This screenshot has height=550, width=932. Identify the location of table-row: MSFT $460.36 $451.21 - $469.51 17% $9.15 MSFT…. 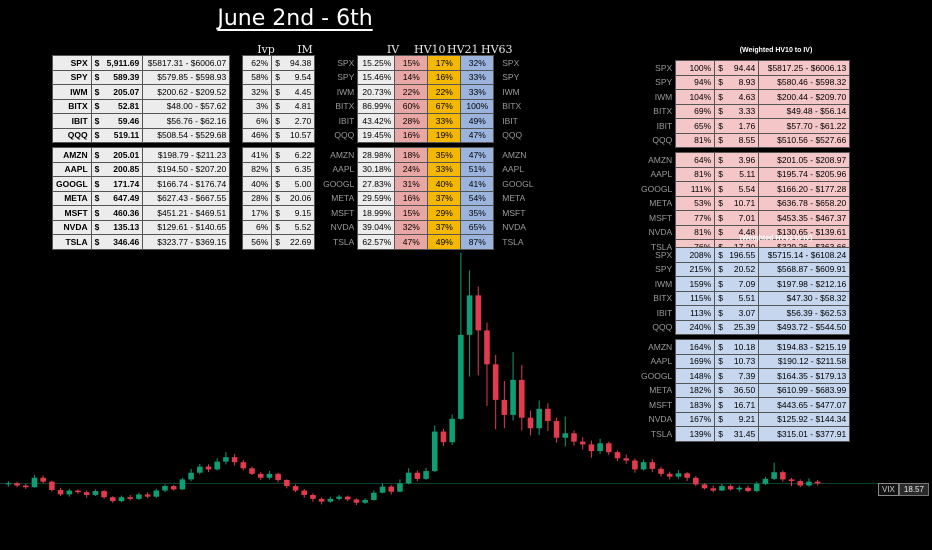
(294, 213).